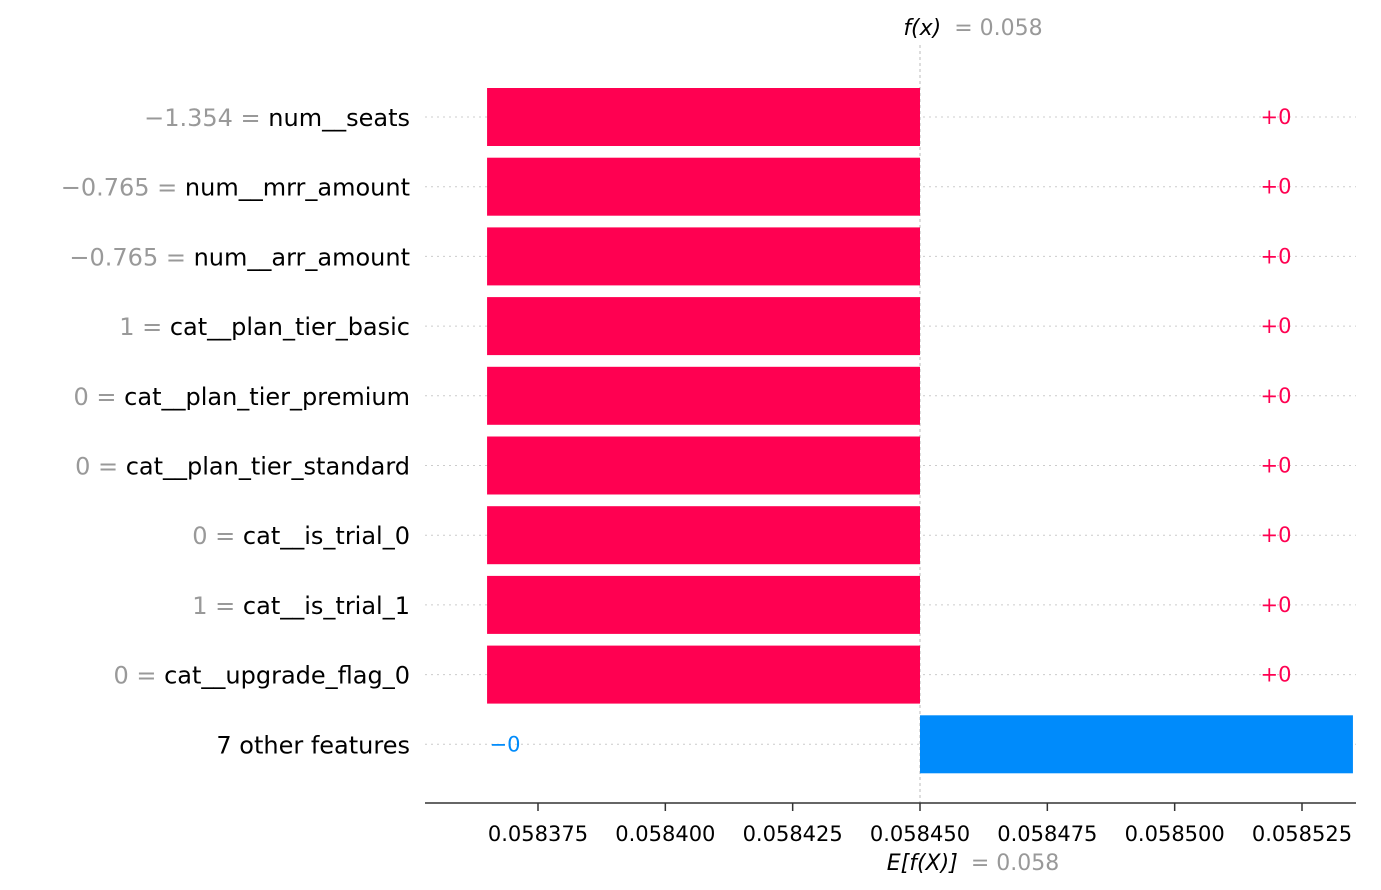 The width and height of the screenshot is (1381, 890). I want to click on x-tick-label: 0.058475, so click(1047, 834).